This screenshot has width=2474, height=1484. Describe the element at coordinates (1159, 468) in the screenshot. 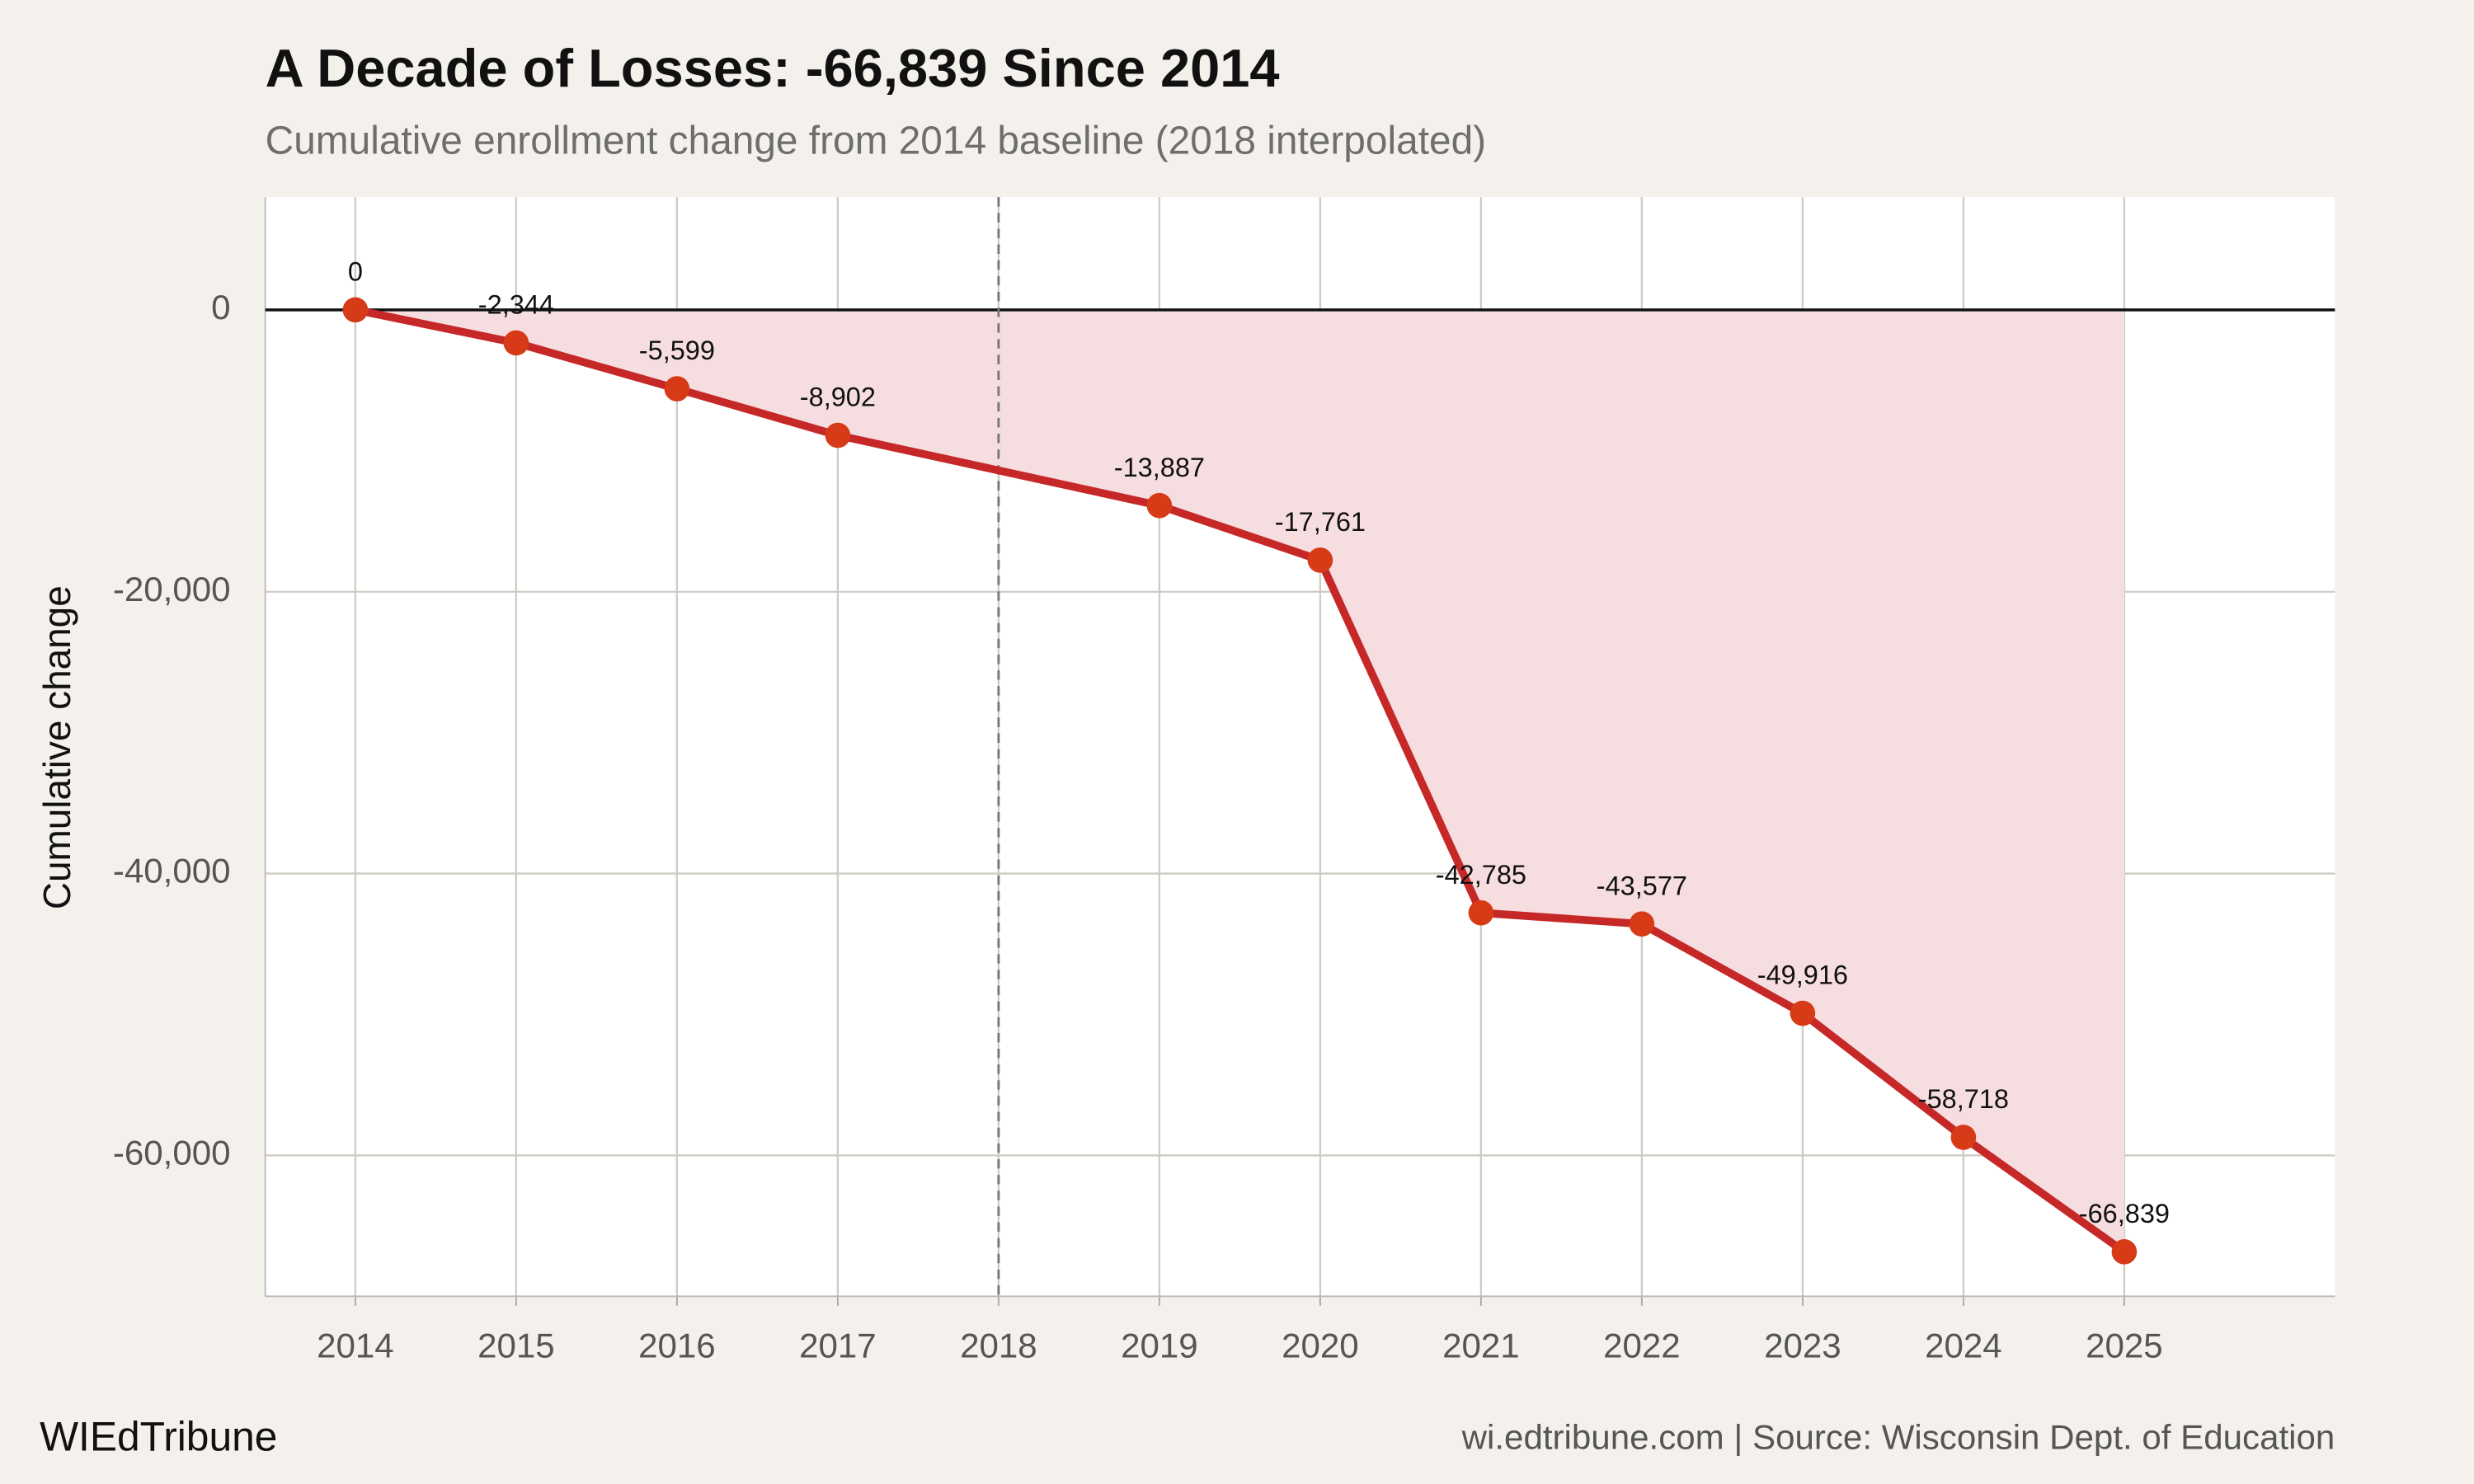

I see `value-label: -13,887` at that location.